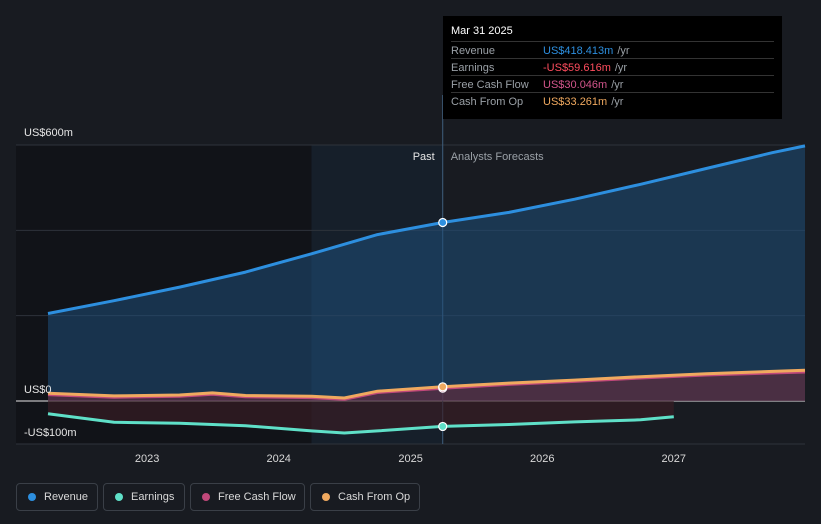 Image resolution: width=821 pixels, height=524 pixels. What do you see at coordinates (147, 459) in the screenshot?
I see `x-tick-label: 2023` at bounding box center [147, 459].